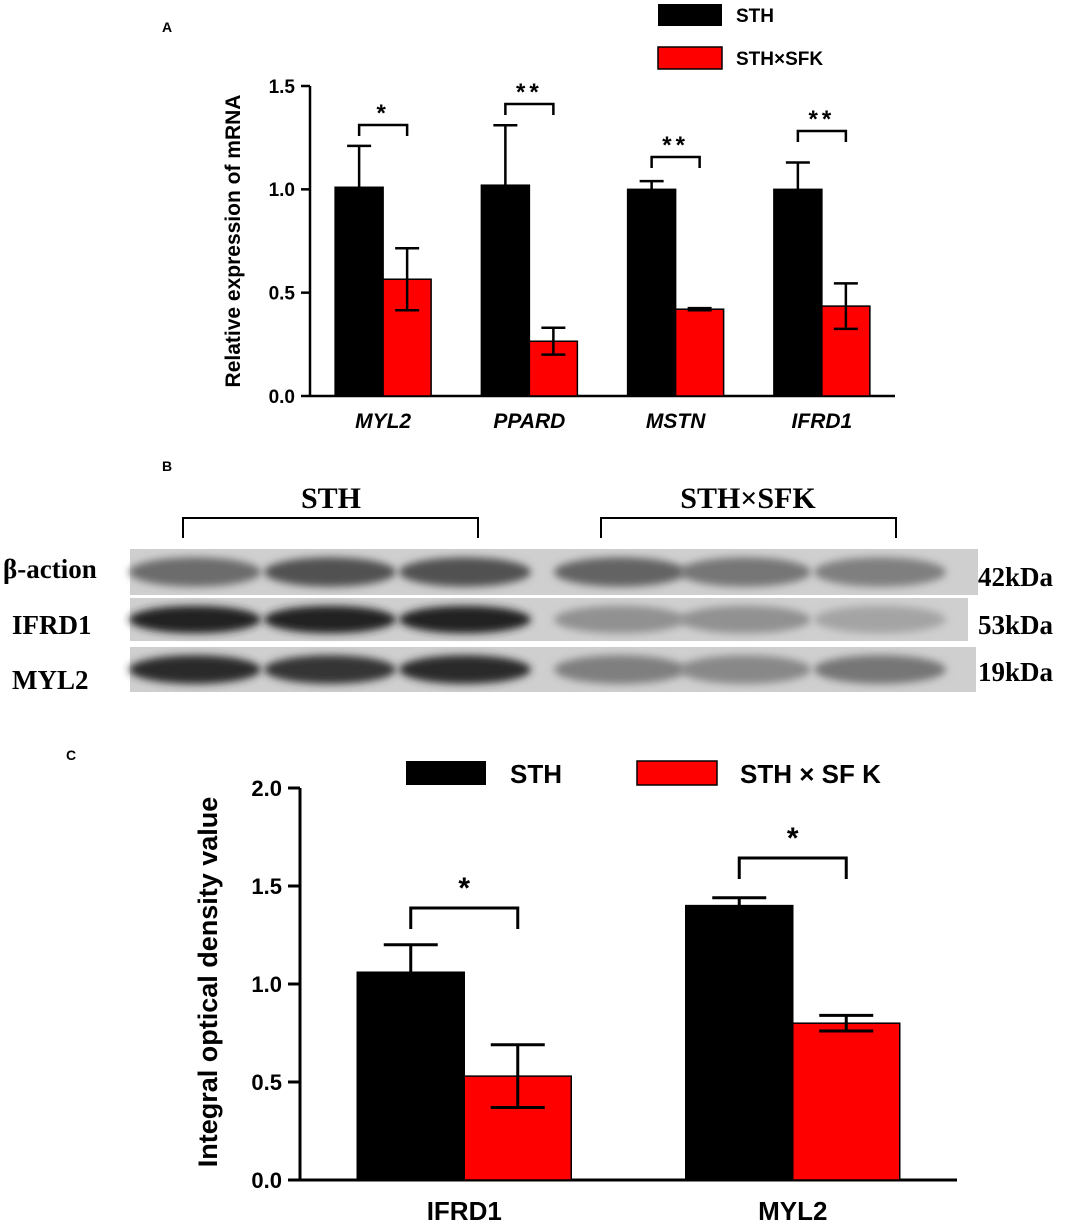 The image size is (1084, 1227). Describe the element at coordinates (331, 498) in the screenshot. I see `group-label-sth: STH` at that location.